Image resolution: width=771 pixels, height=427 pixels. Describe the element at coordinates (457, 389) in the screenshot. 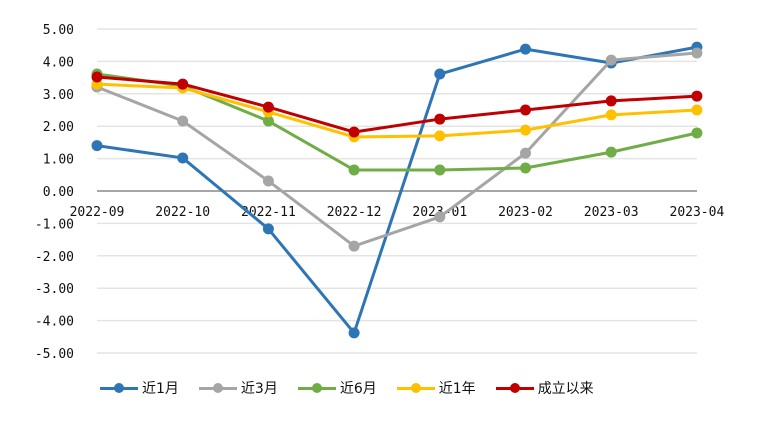

I see `legend-label: 近1年` at that location.